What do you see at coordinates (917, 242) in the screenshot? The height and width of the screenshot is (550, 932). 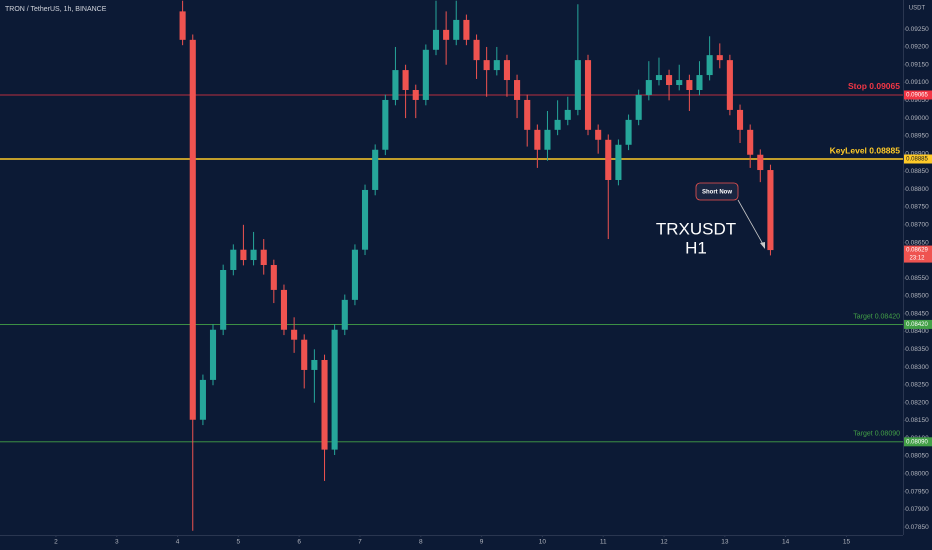 I see `y-tick-label: 0.08650` at bounding box center [917, 242].